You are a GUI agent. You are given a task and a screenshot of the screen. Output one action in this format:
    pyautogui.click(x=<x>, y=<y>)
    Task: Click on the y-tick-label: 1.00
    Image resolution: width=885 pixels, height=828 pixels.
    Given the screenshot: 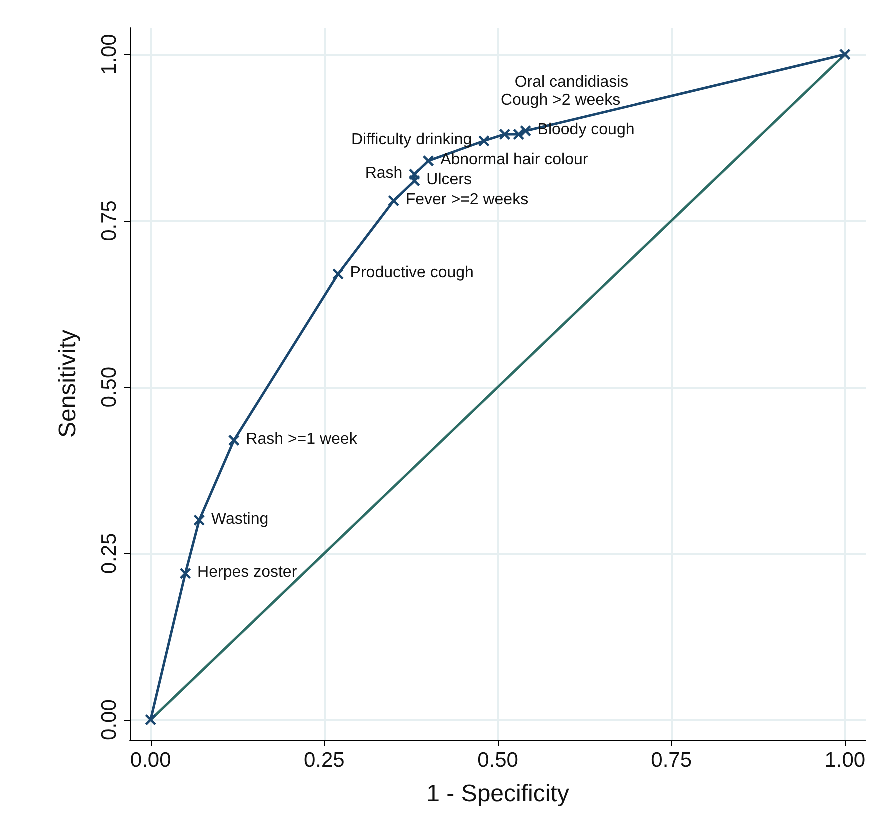 What is the action you would take?
    pyautogui.click(x=109, y=55)
    